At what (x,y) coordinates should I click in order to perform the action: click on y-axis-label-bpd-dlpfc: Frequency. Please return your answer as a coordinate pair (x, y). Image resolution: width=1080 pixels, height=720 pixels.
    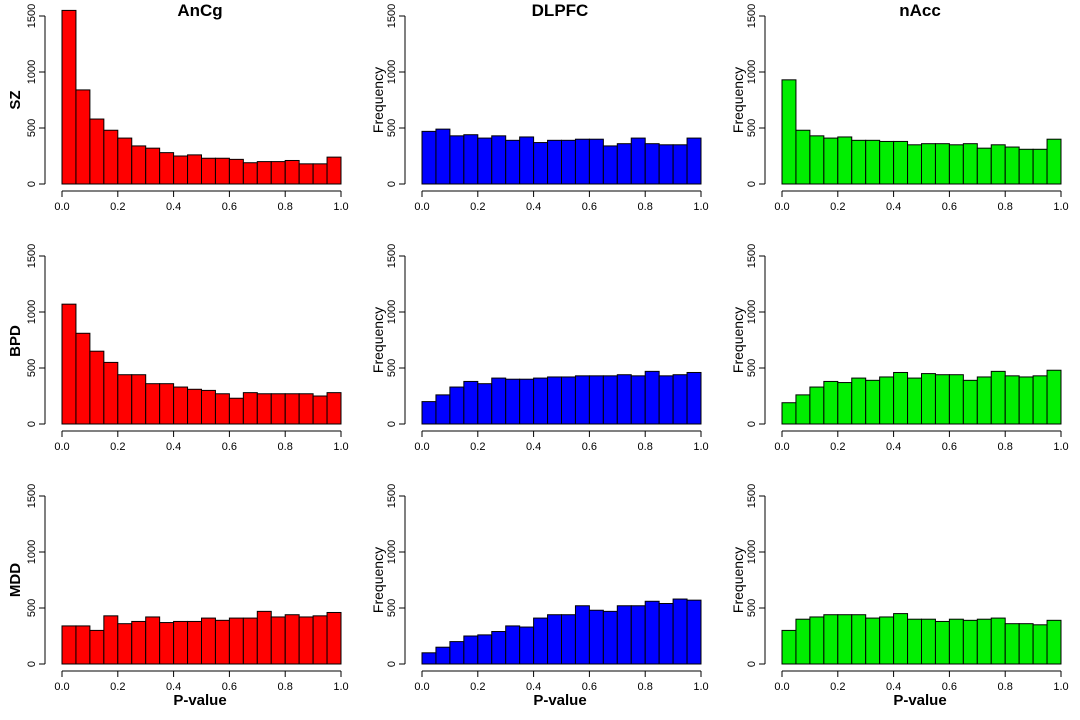
    Looking at the image, I should click on (378, 340).